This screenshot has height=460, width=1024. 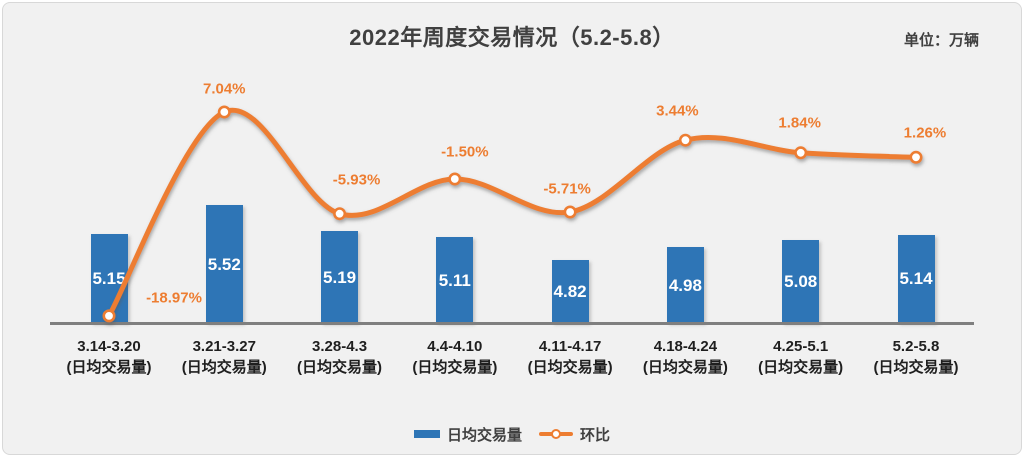 What do you see at coordinates (224, 357) in the screenshot?
I see `x-axis-label: 3.21-3.27 (日均交易量)` at bounding box center [224, 357].